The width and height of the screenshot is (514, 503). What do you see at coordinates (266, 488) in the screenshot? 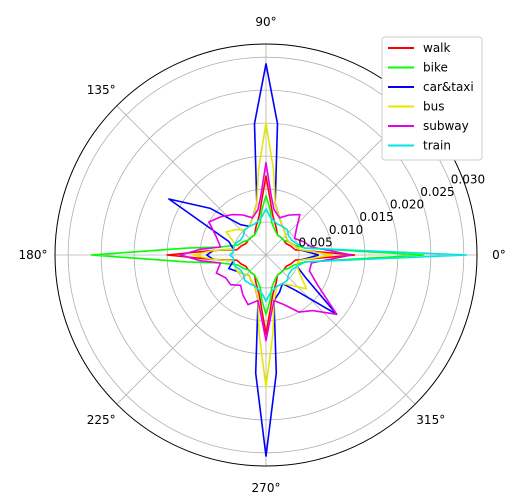
I see `theta-tick-label: 270°` at bounding box center [266, 488].